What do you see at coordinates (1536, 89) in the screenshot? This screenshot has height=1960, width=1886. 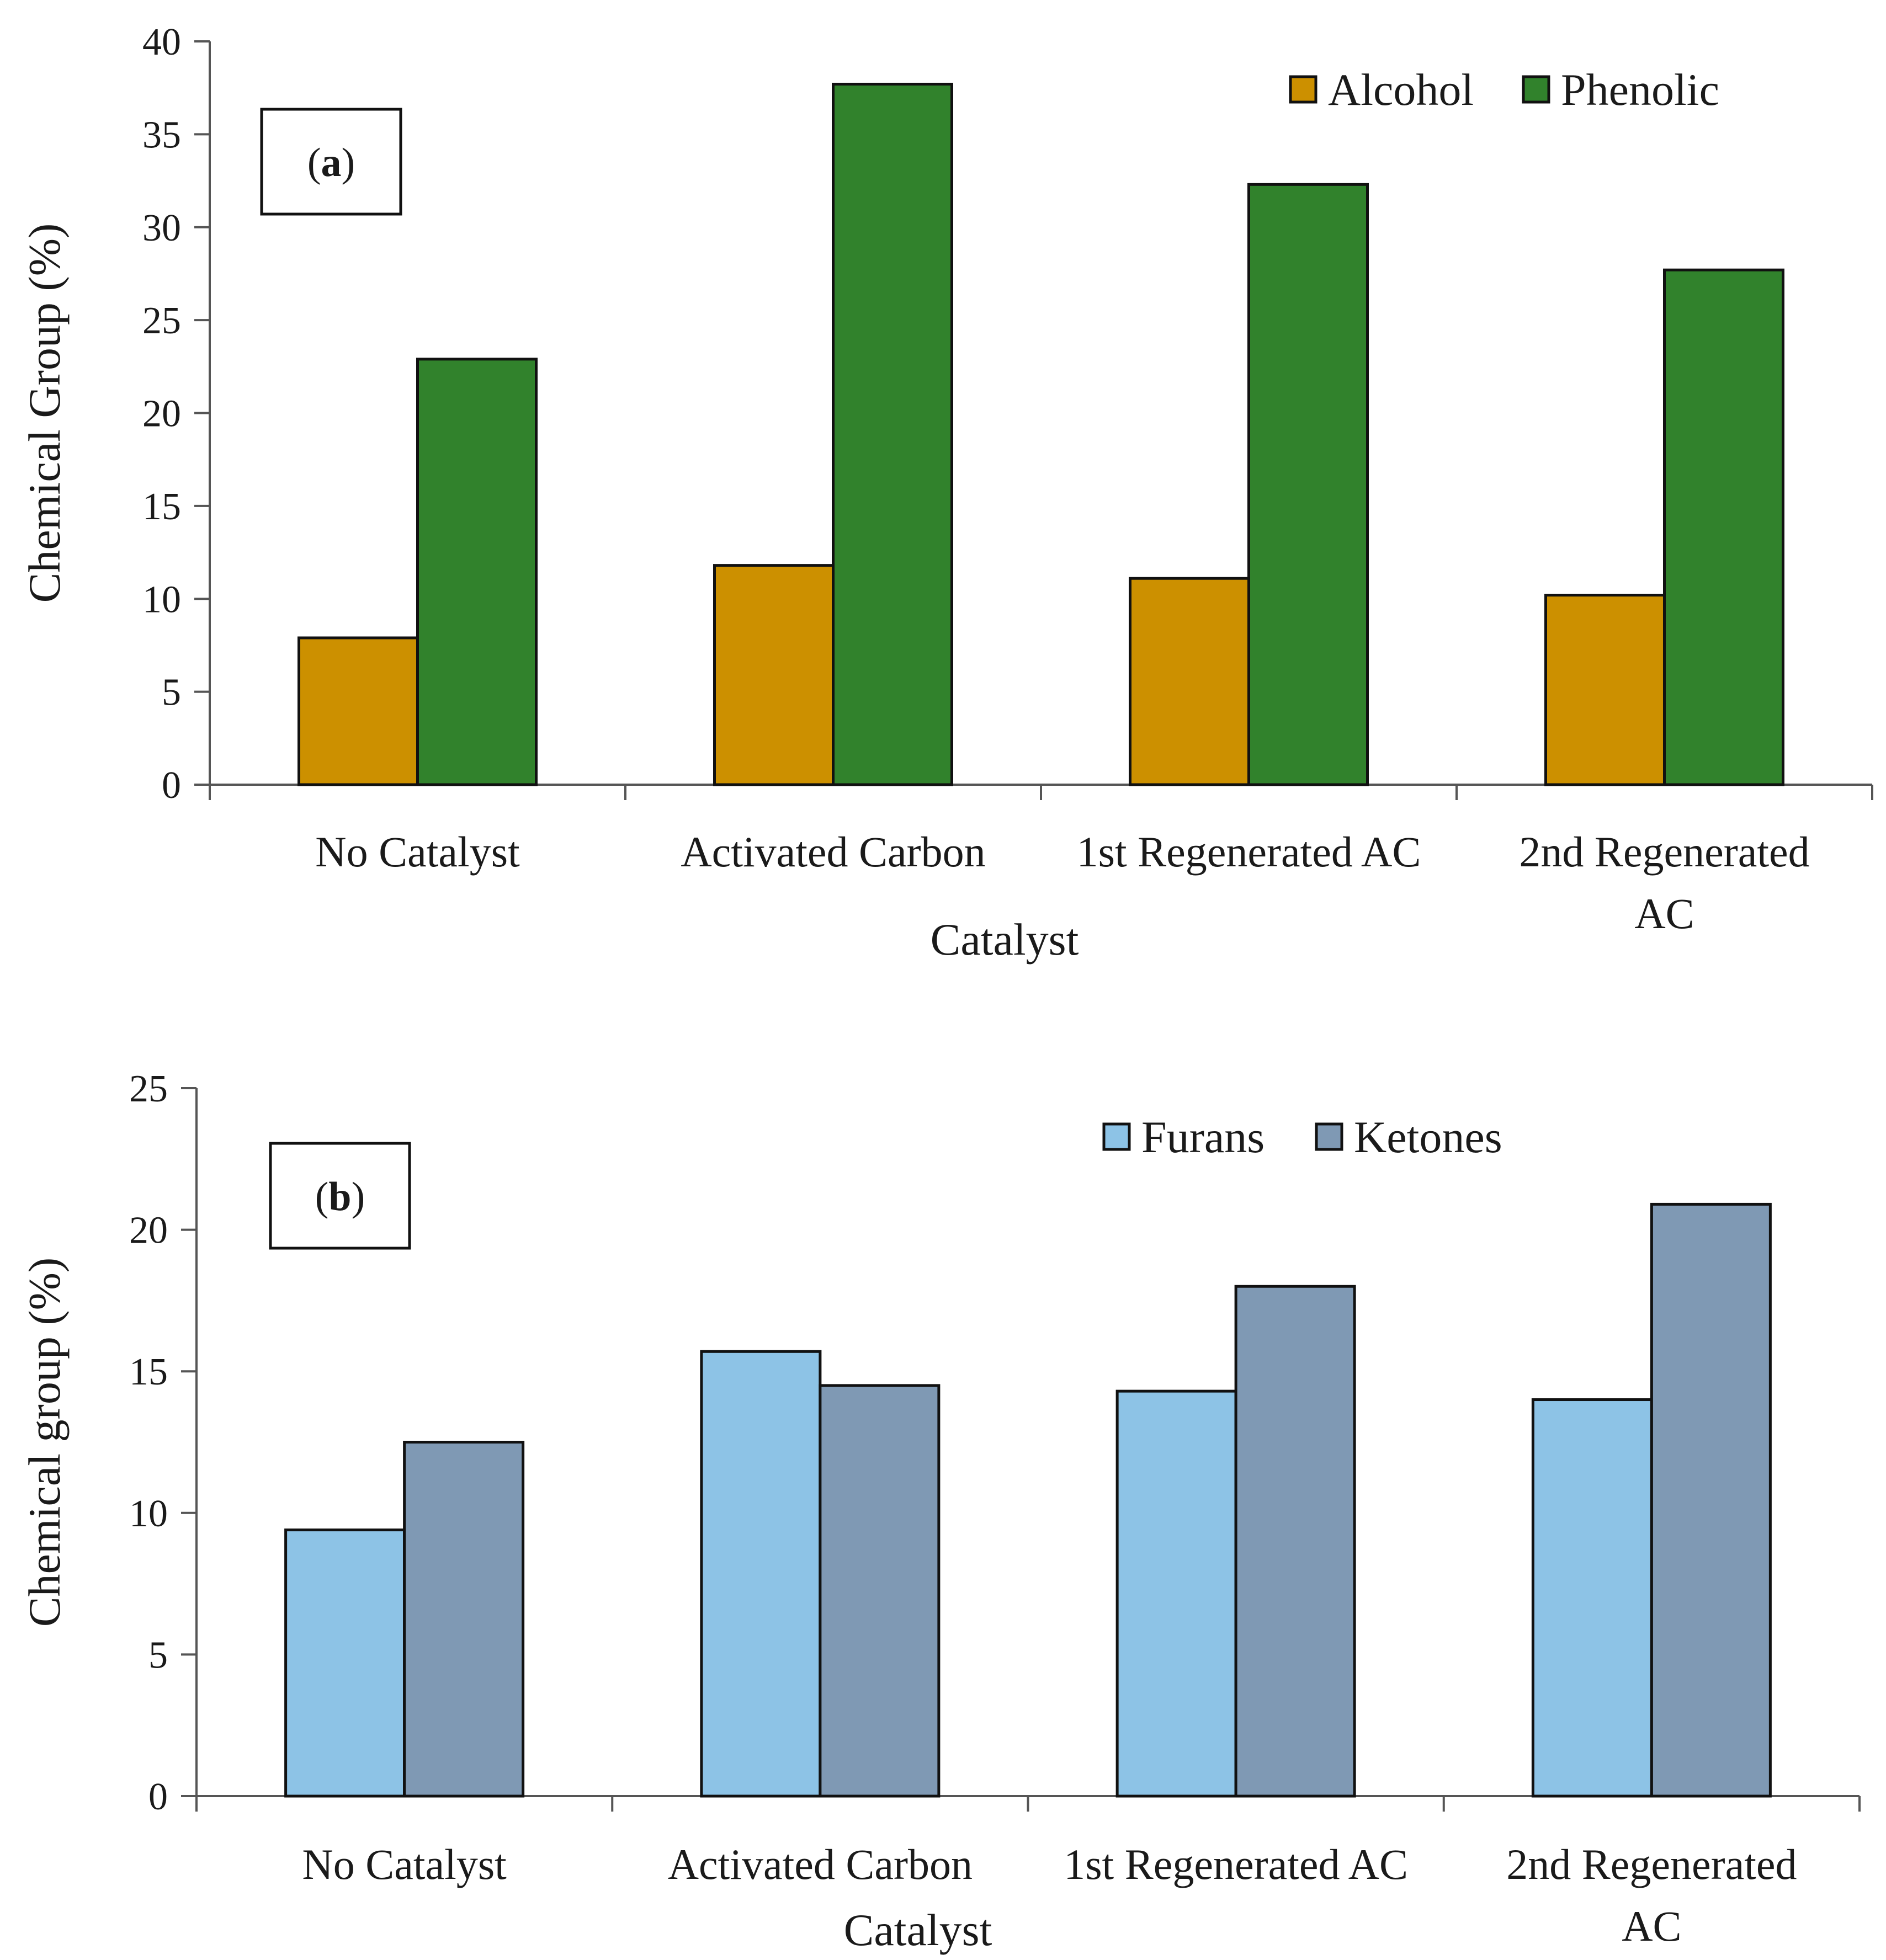 I see `legend-swatch-phenolic` at bounding box center [1536, 89].